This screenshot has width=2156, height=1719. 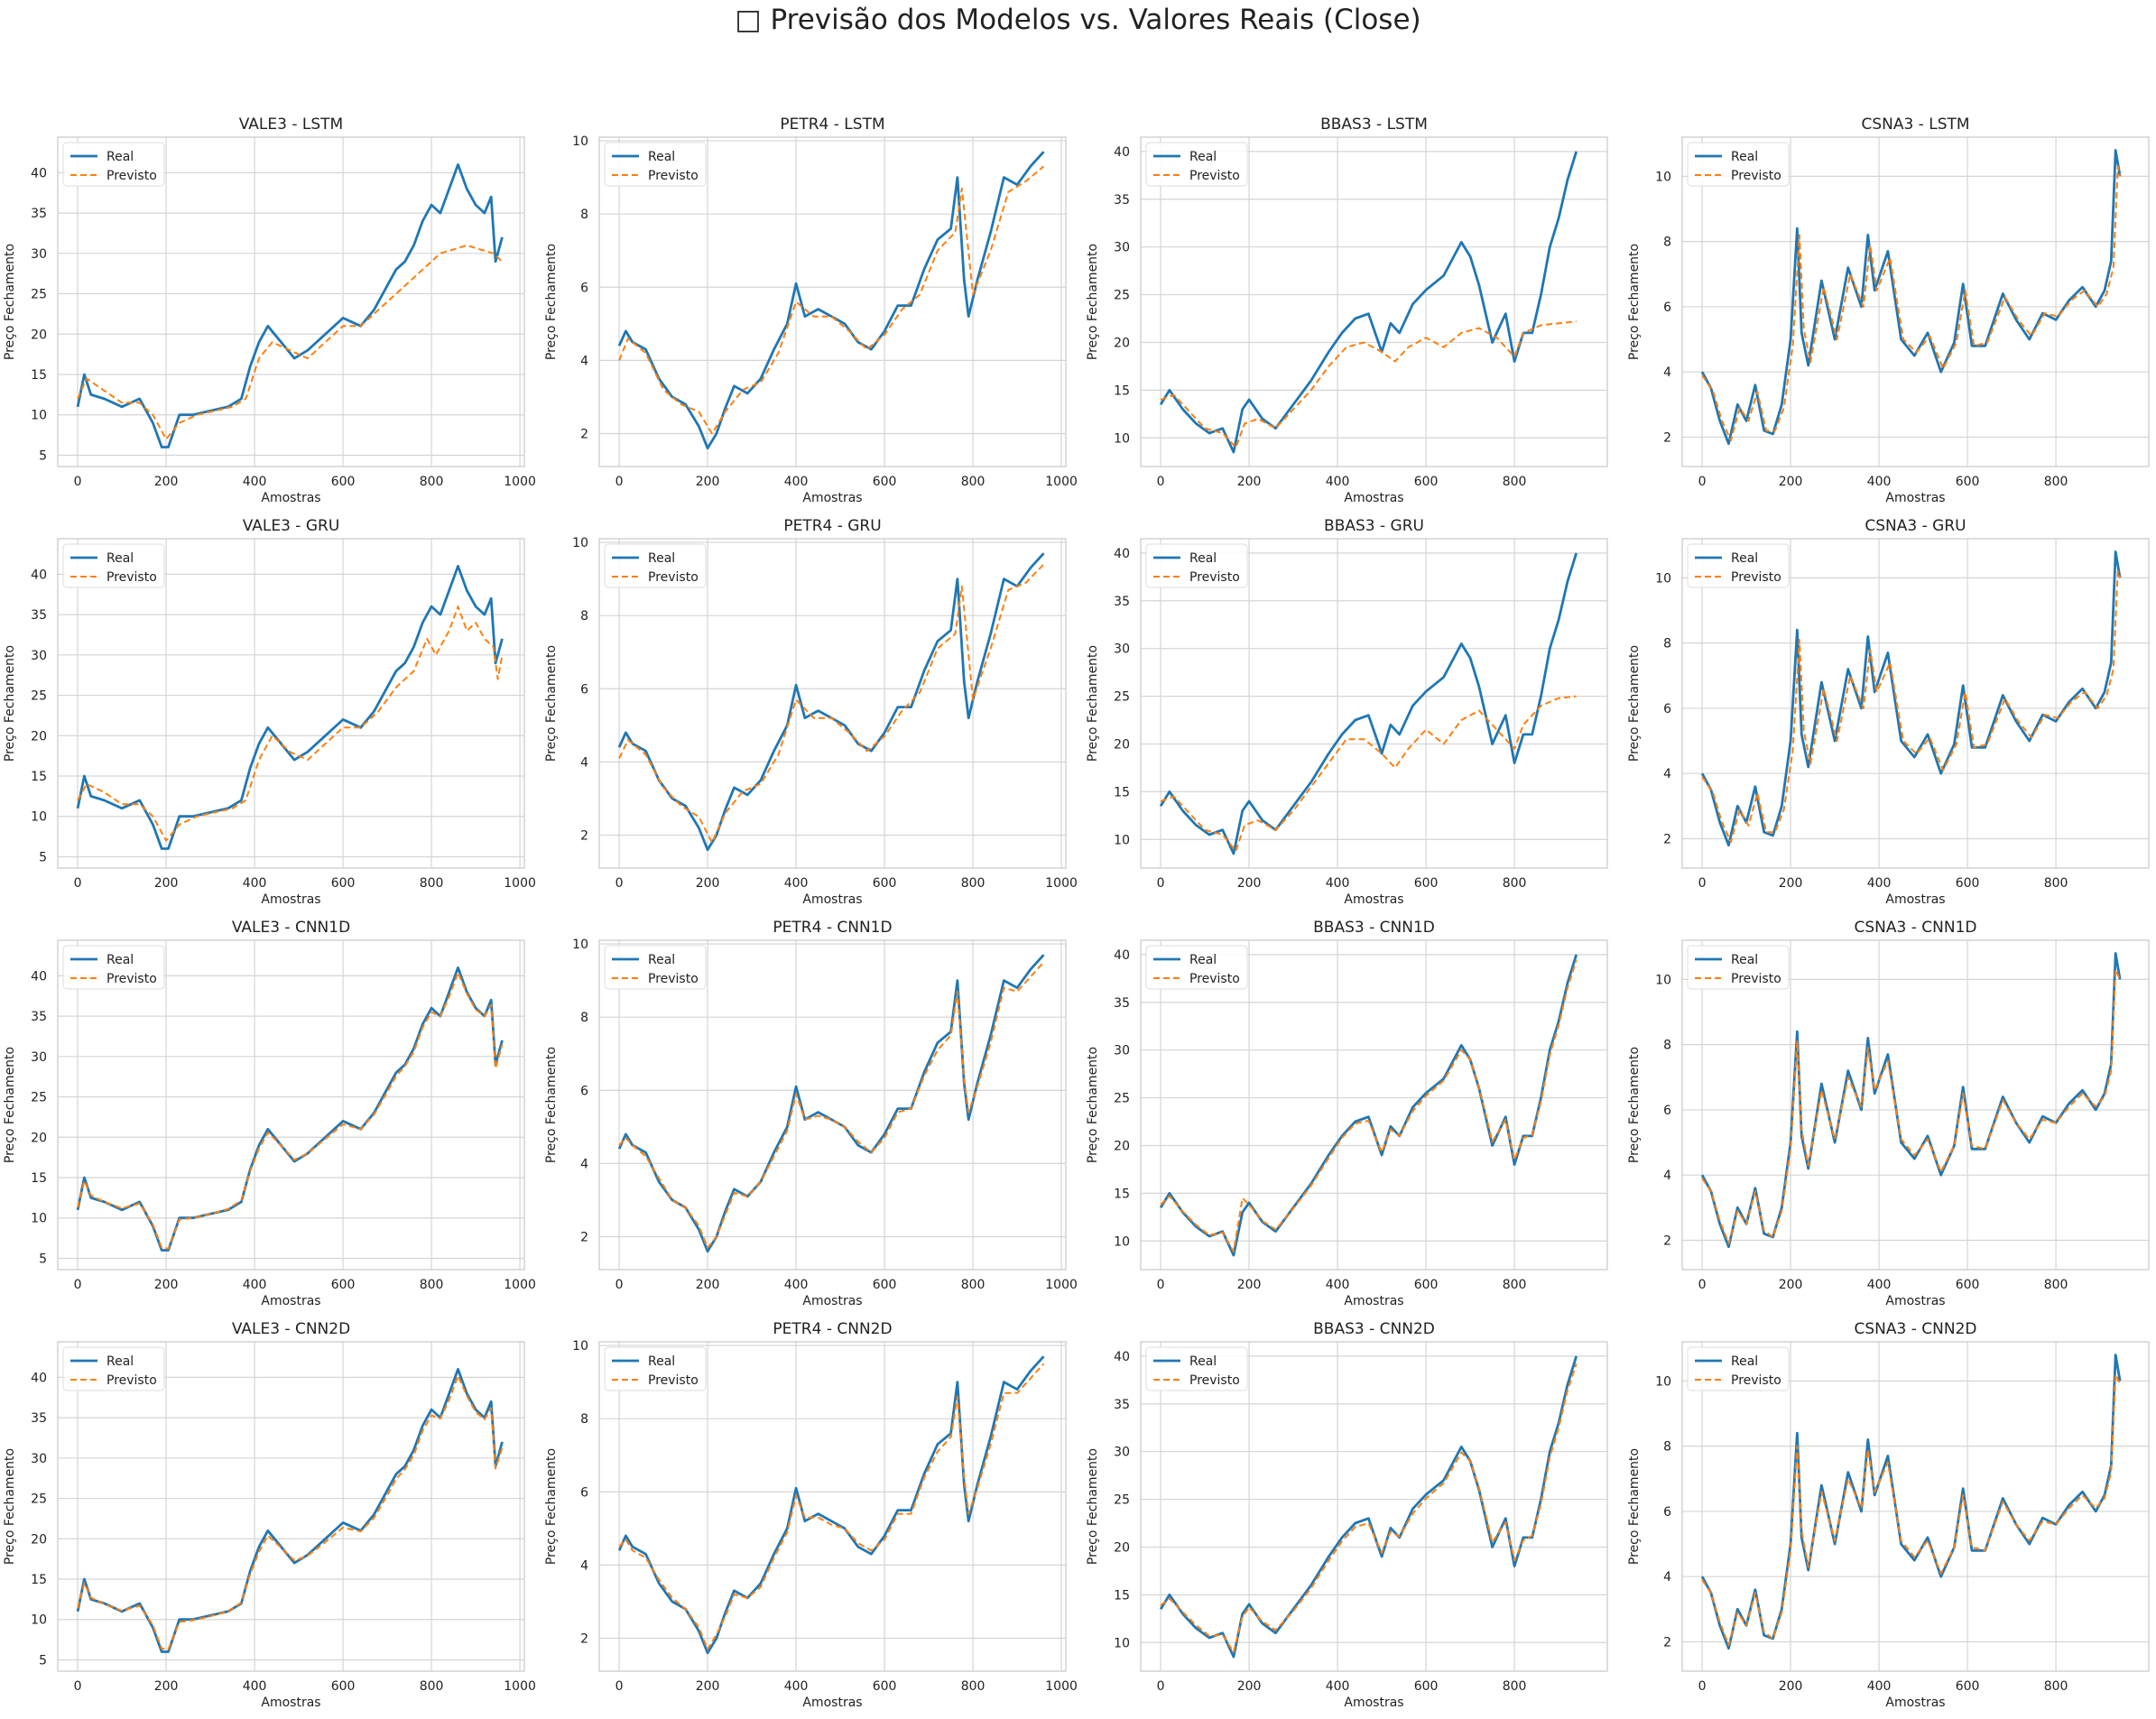 I want to click on subplot-title: VALE3 - CNN1D, so click(x=291, y=928).